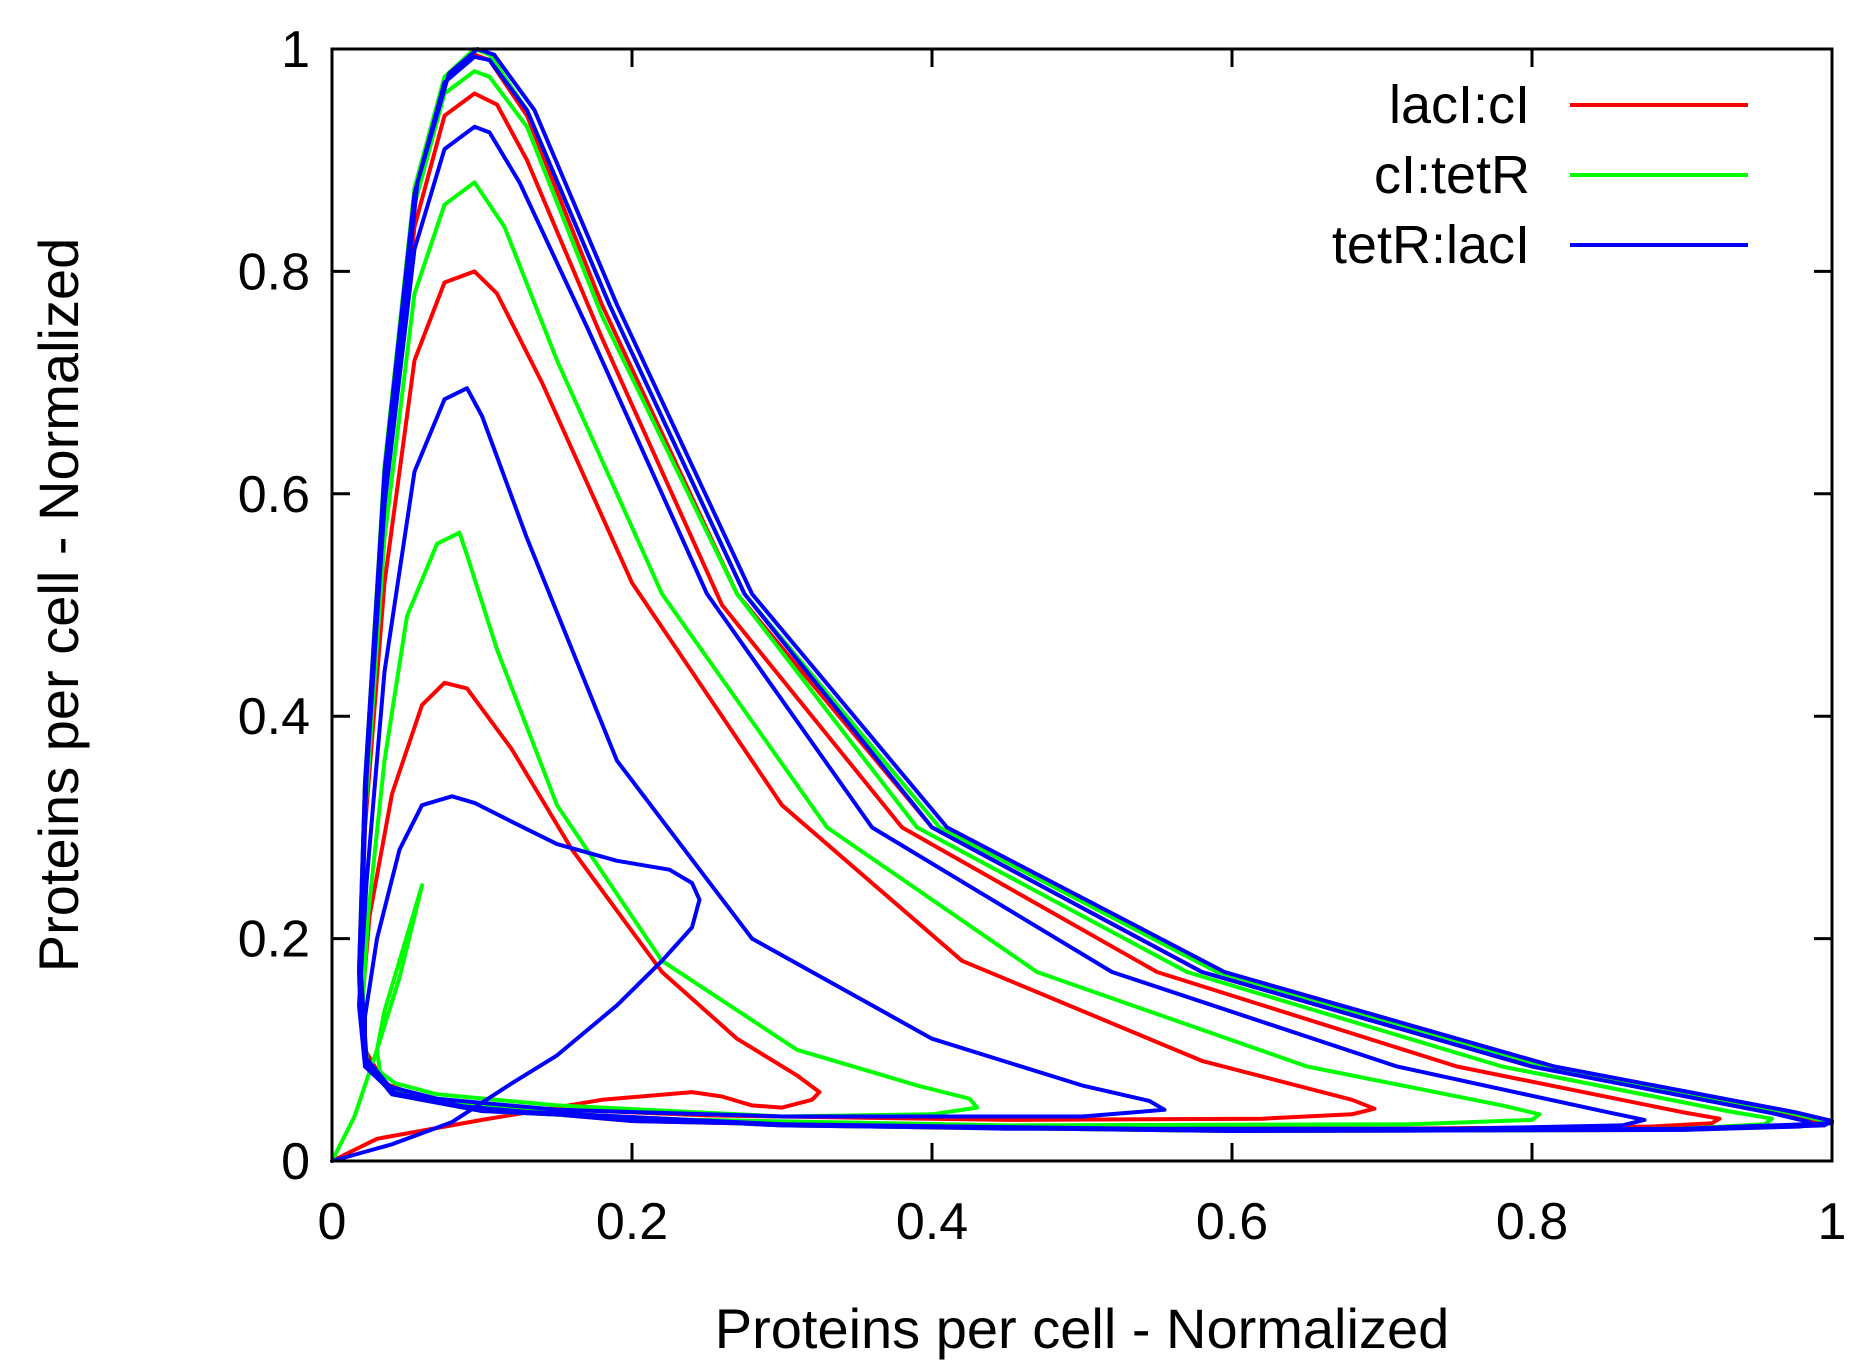  Describe the element at coordinates (274, 717) in the screenshot. I see `y-tick-label: 0.4` at that location.